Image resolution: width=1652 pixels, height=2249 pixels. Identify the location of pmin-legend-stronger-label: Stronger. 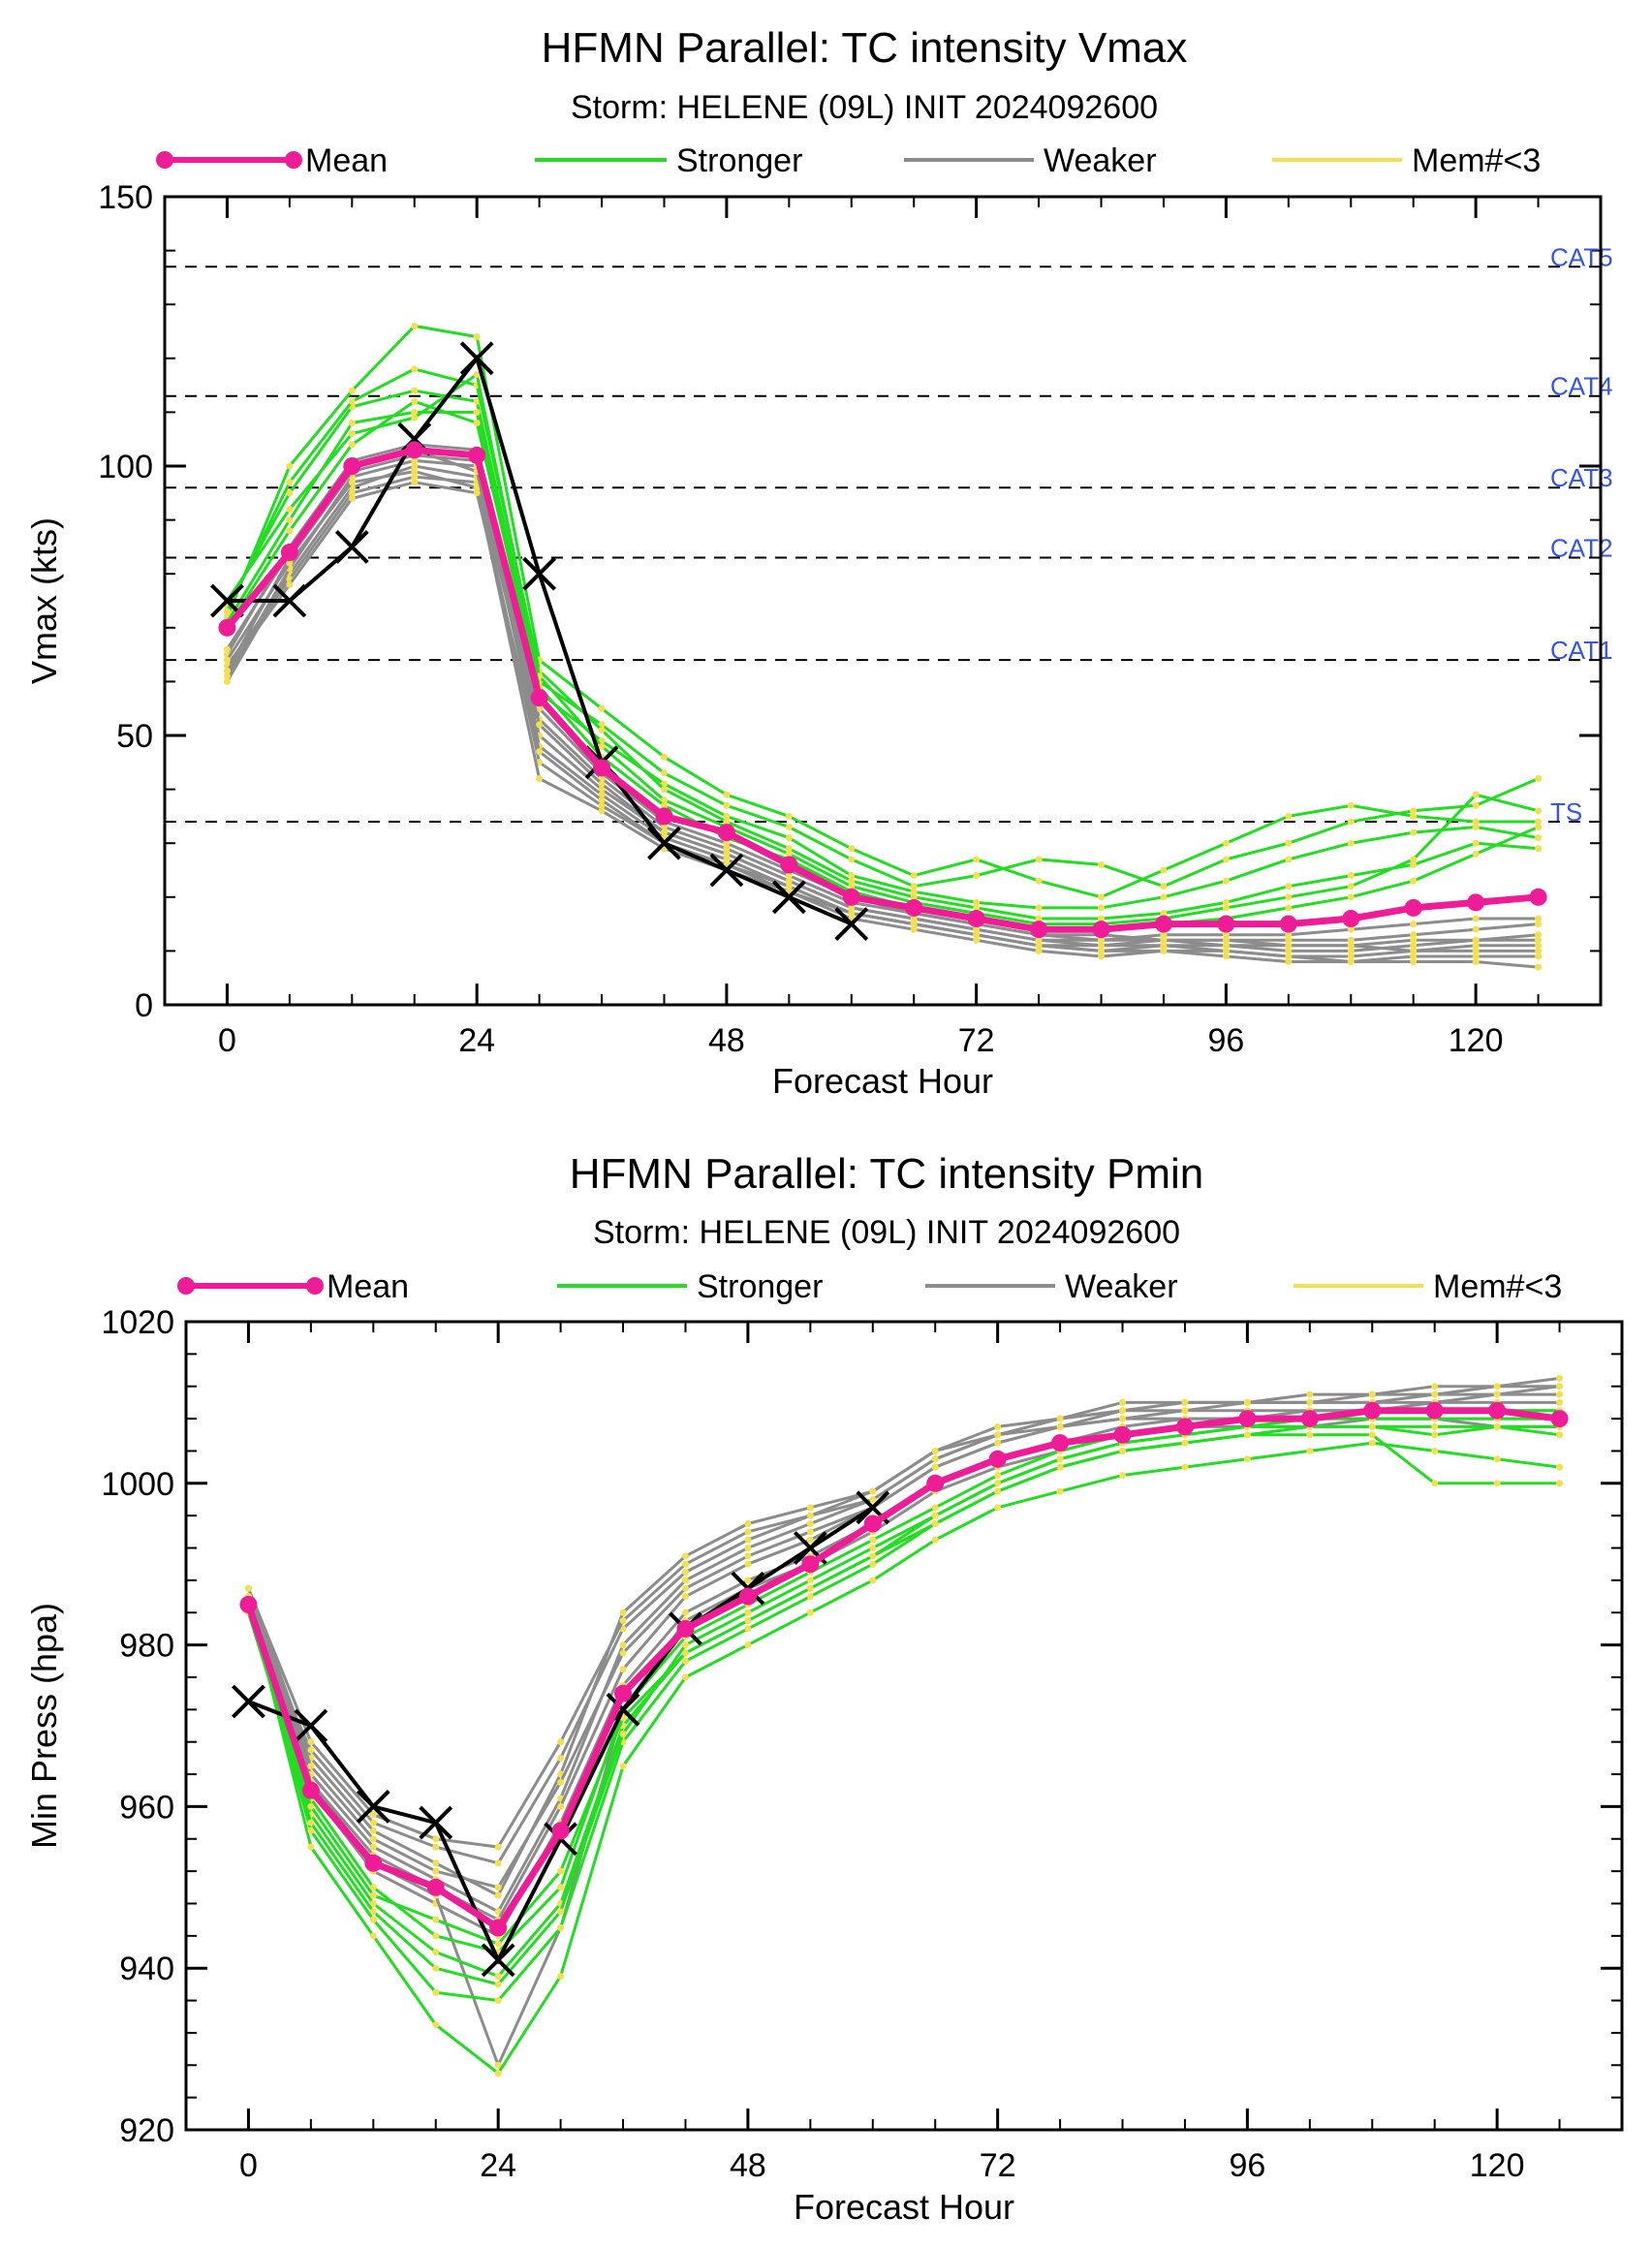
(760, 1286).